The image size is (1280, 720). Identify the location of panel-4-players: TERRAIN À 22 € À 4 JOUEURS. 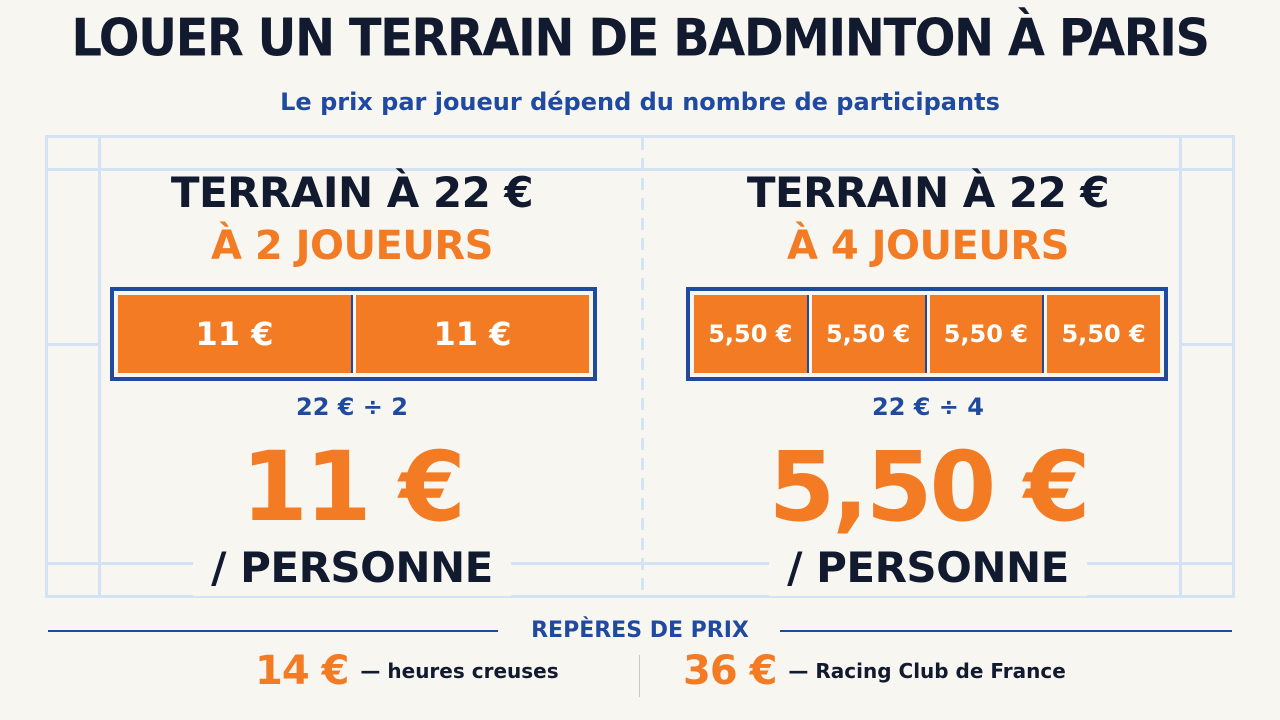
(928, 221).